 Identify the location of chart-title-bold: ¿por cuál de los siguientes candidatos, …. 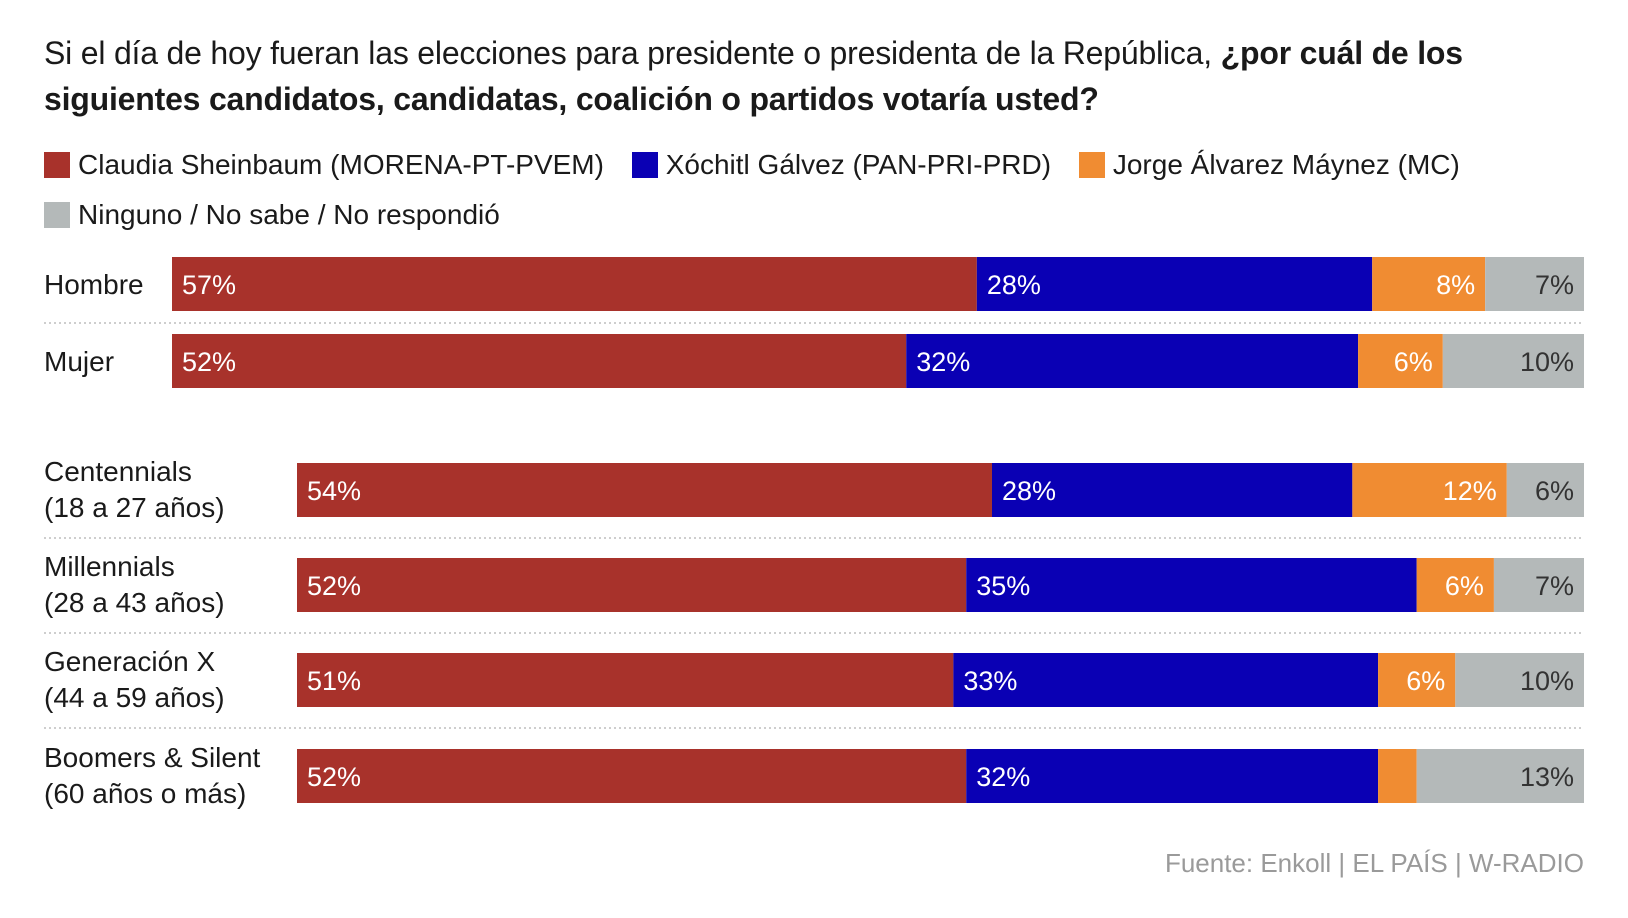
(753, 76).